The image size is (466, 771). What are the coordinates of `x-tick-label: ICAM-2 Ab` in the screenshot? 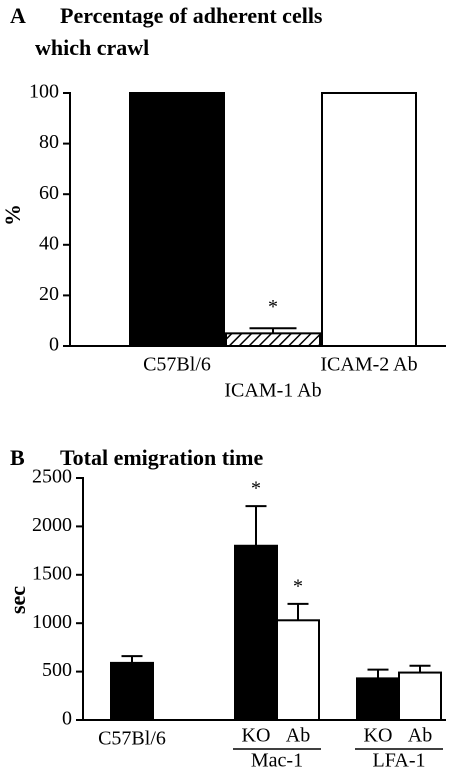 It's located at (368, 365).